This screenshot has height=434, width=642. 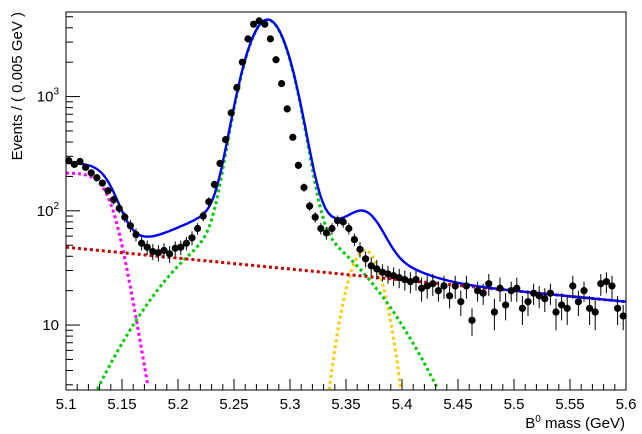 What do you see at coordinates (17, 86) in the screenshot?
I see `y-axis-title: Events / ( 0.005 GeV )` at bounding box center [17, 86].